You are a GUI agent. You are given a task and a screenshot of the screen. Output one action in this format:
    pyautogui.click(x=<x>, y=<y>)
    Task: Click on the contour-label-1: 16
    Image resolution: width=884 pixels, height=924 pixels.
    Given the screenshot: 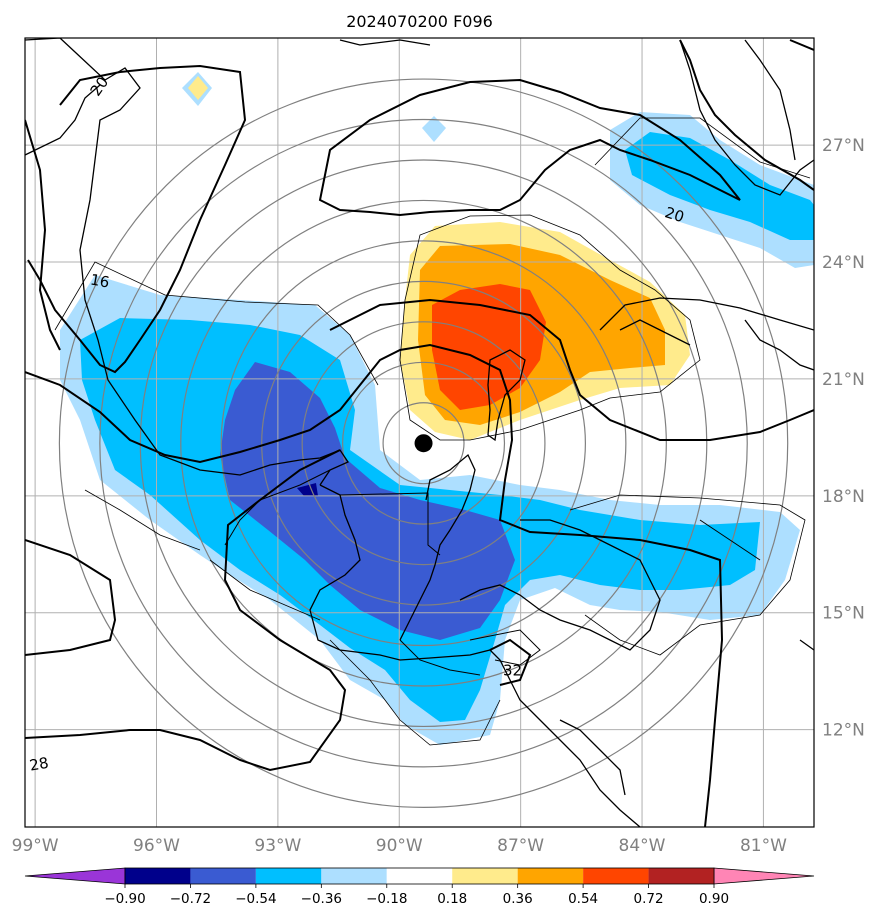 What is the action you would take?
    pyautogui.click(x=100, y=281)
    